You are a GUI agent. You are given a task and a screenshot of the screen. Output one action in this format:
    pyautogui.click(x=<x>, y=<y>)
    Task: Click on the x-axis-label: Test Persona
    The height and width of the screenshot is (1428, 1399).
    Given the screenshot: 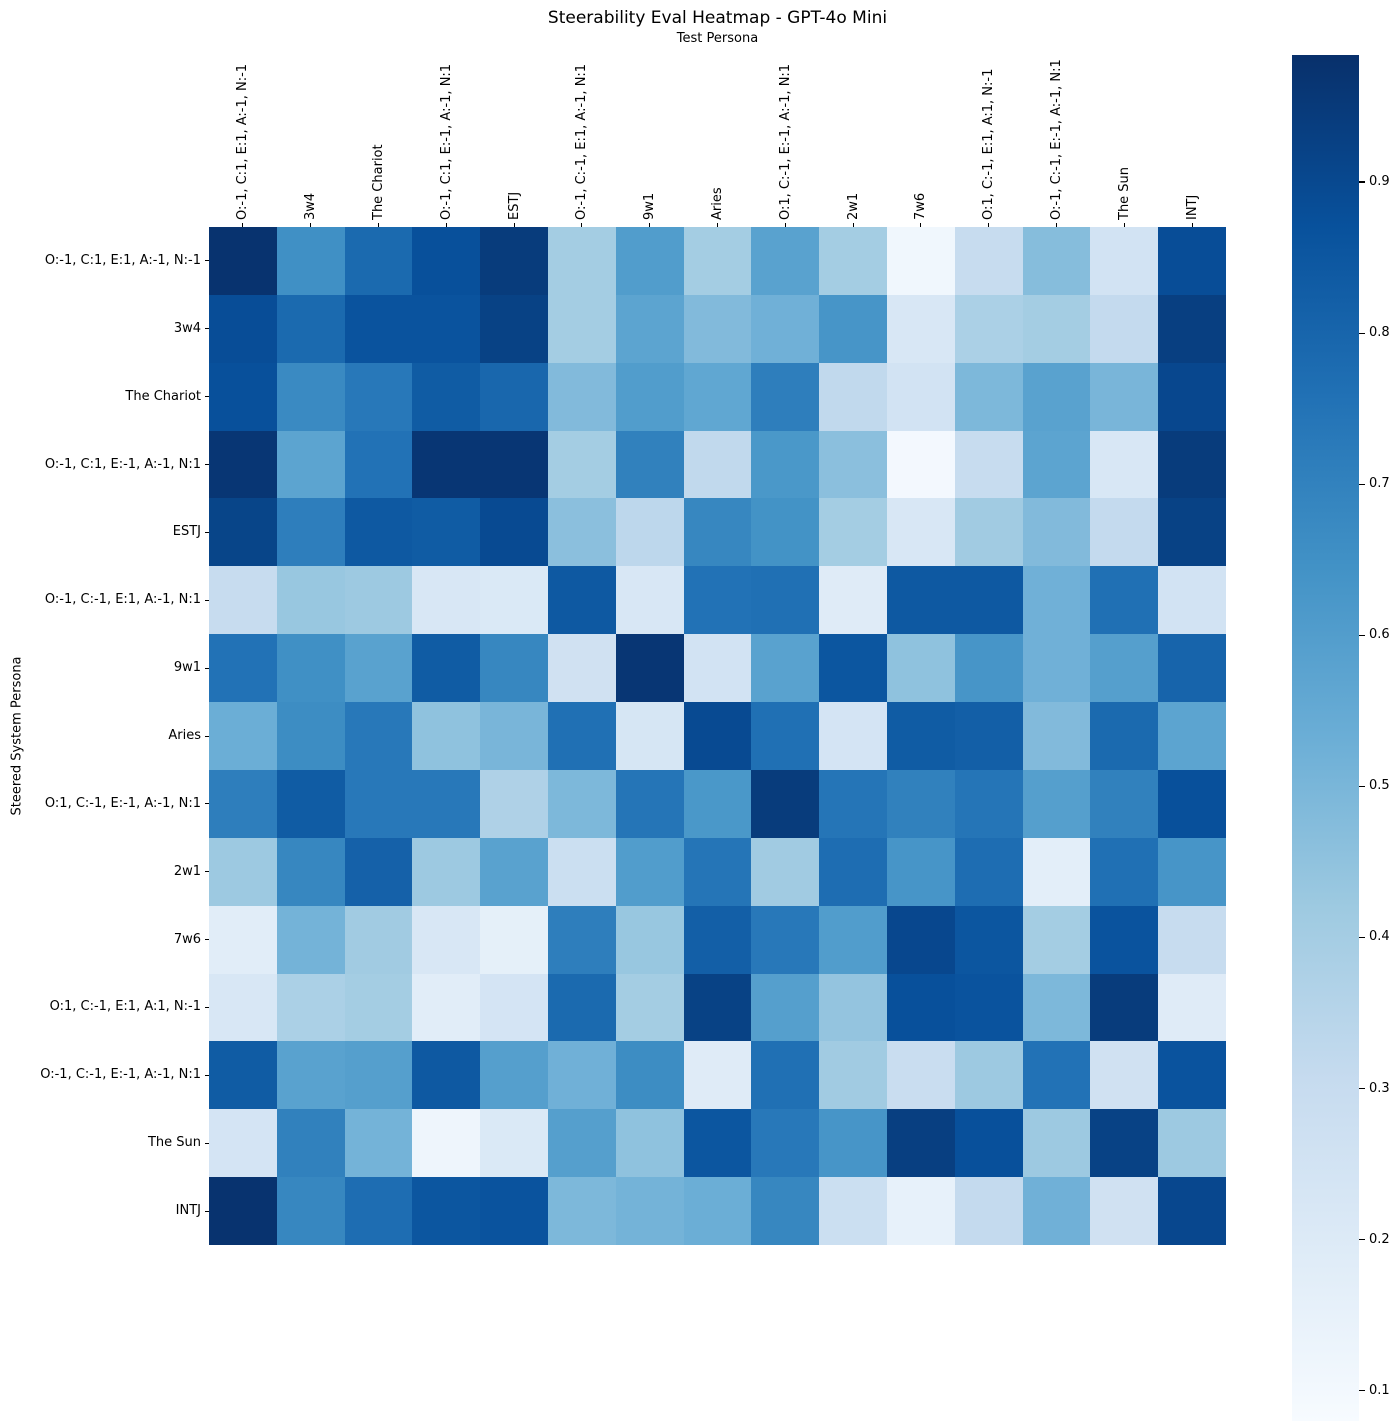 What is the action you would take?
    pyautogui.click(x=717, y=38)
    